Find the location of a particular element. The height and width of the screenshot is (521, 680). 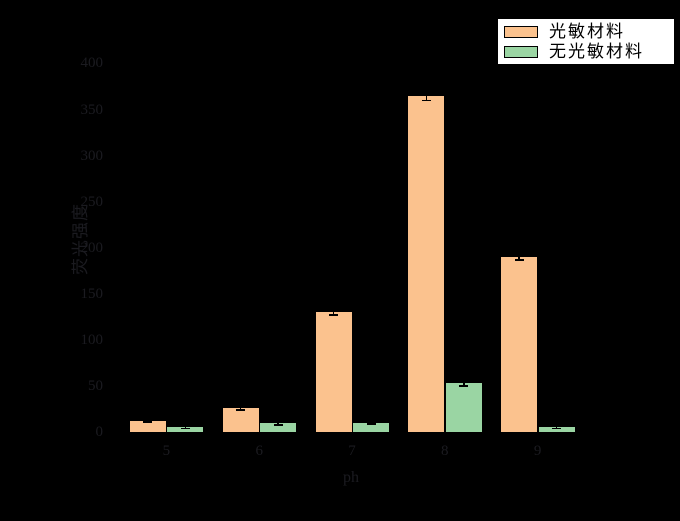

x-tick-label: 5 is located at coordinates (166, 451).